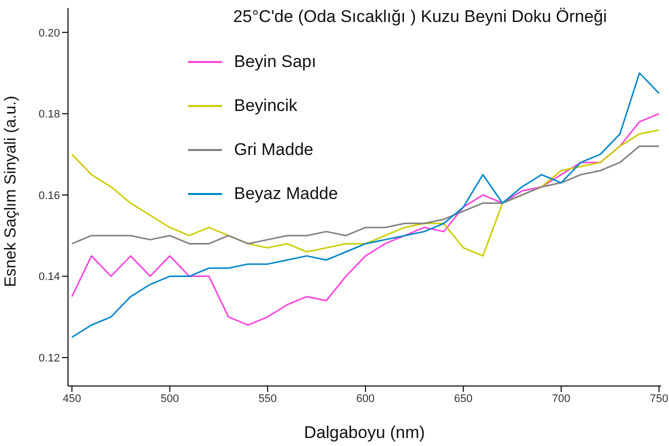 The height and width of the screenshot is (446, 669). Describe the element at coordinates (72, 398) in the screenshot. I see `x-tick-label: 450` at that location.